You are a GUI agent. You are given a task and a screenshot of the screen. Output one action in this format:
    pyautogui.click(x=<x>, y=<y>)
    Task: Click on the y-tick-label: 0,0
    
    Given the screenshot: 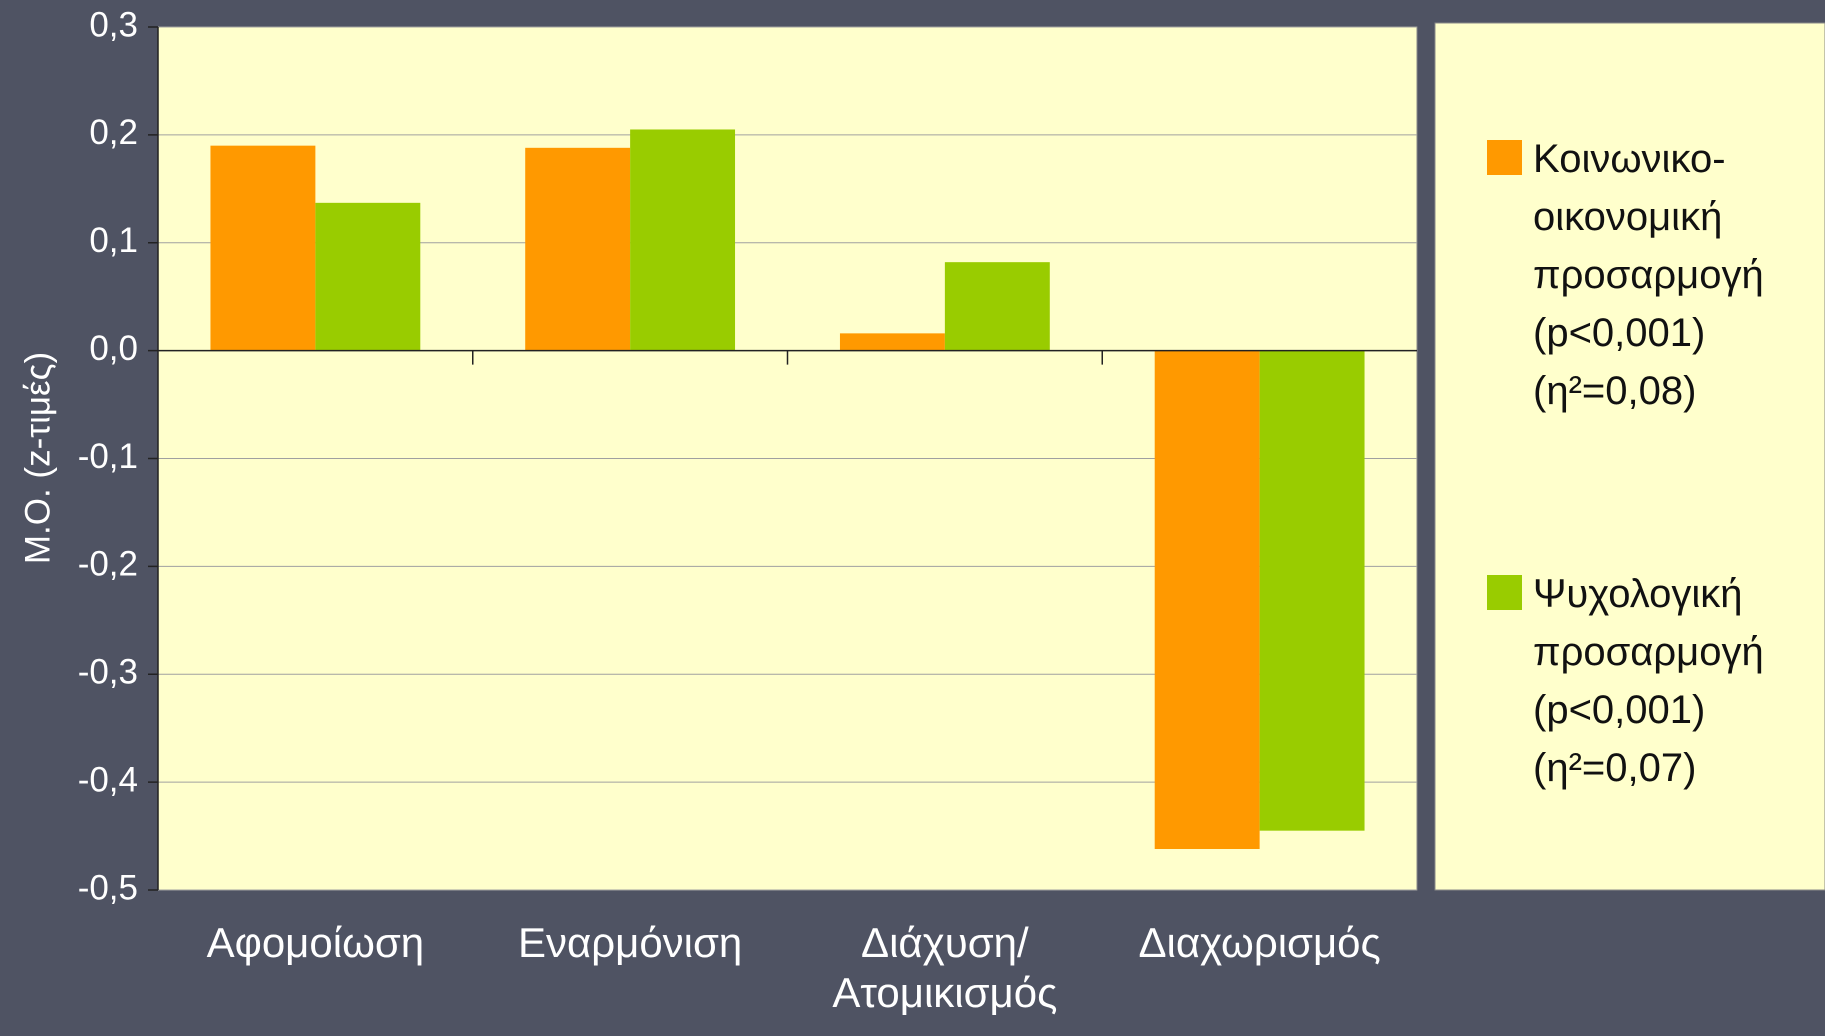 What is the action you would take?
    pyautogui.click(x=113, y=348)
    